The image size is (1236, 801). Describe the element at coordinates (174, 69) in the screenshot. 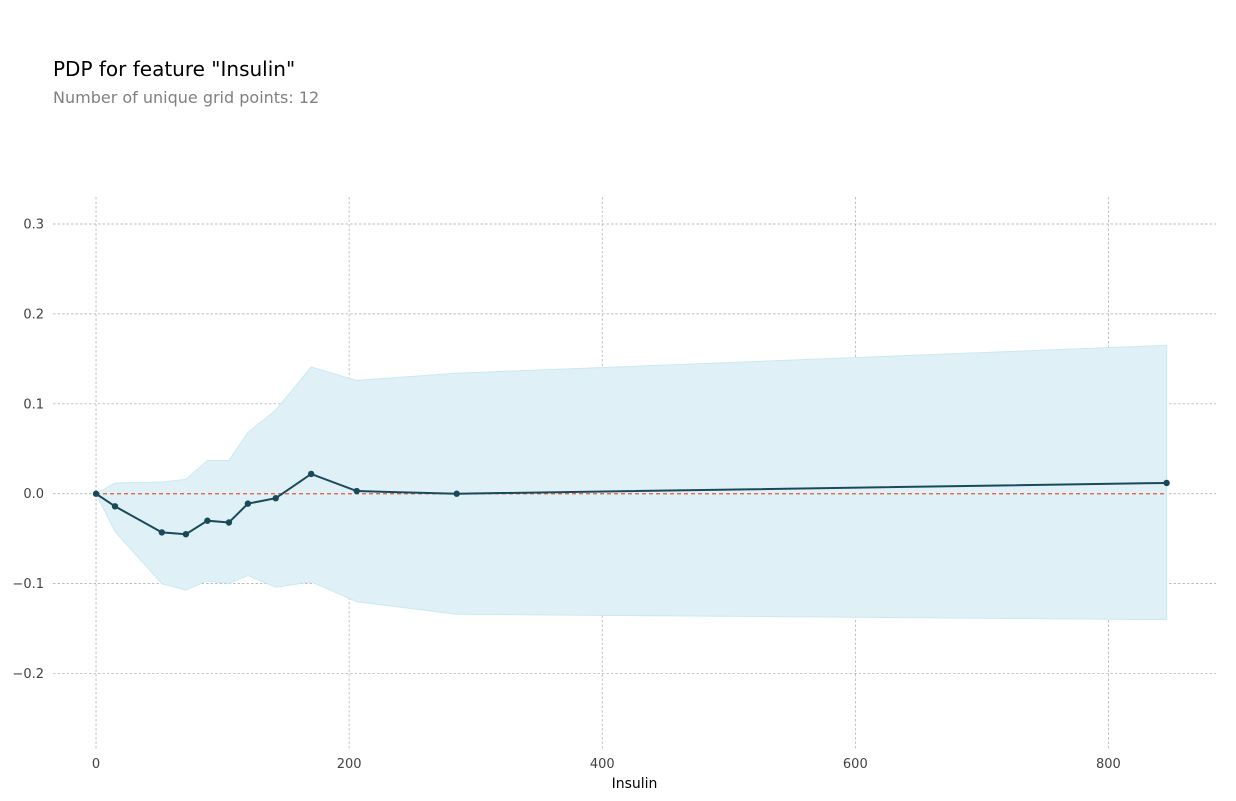

I see `chart-title: PDP for feature "Insulin"` at that location.